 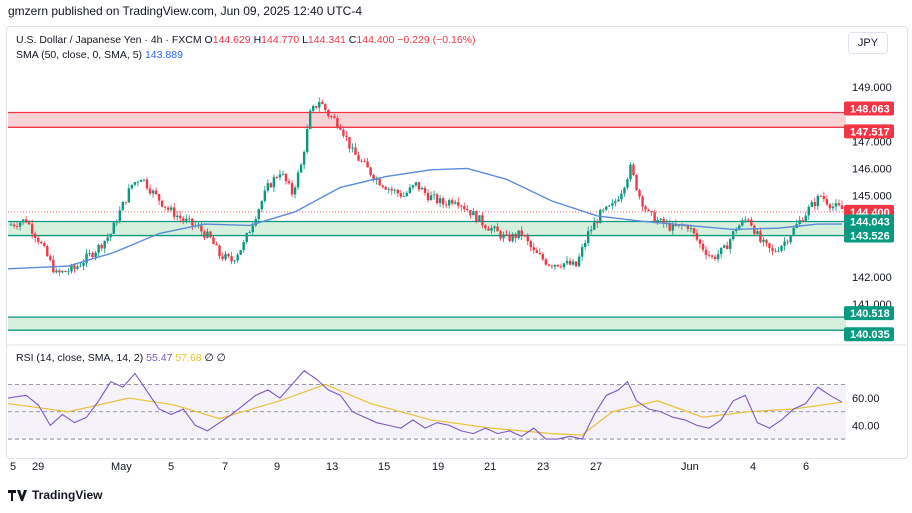 I want to click on time-axis-tick: 15, so click(x=384, y=467).